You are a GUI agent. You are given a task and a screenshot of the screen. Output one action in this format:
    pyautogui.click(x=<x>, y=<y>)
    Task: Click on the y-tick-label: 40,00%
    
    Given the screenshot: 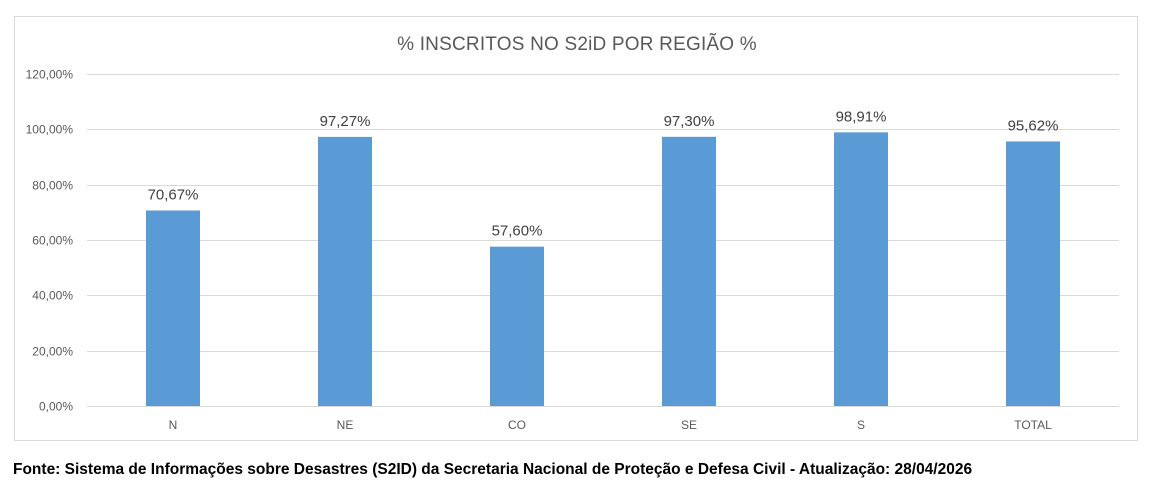 What is the action you would take?
    pyautogui.click(x=52, y=296)
    